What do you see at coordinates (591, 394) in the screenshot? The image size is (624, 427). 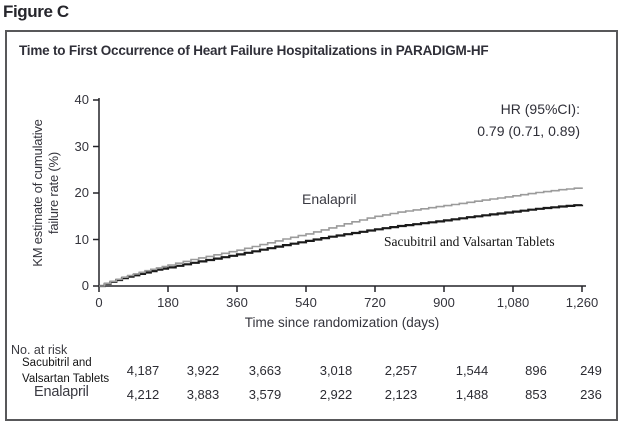 I see `at-risk-count: 236` at bounding box center [591, 394].